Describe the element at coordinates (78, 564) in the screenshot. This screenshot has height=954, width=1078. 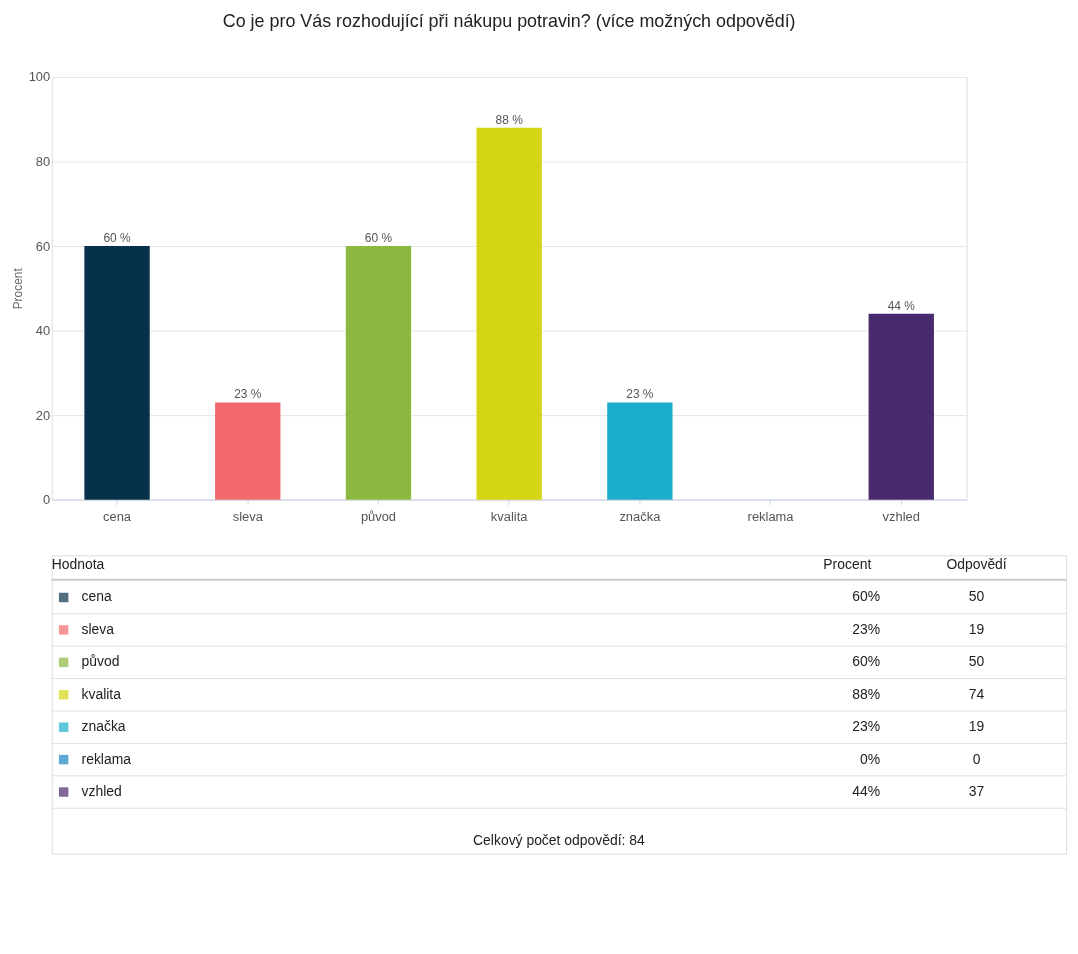
I see `text: Hodnota` at that location.